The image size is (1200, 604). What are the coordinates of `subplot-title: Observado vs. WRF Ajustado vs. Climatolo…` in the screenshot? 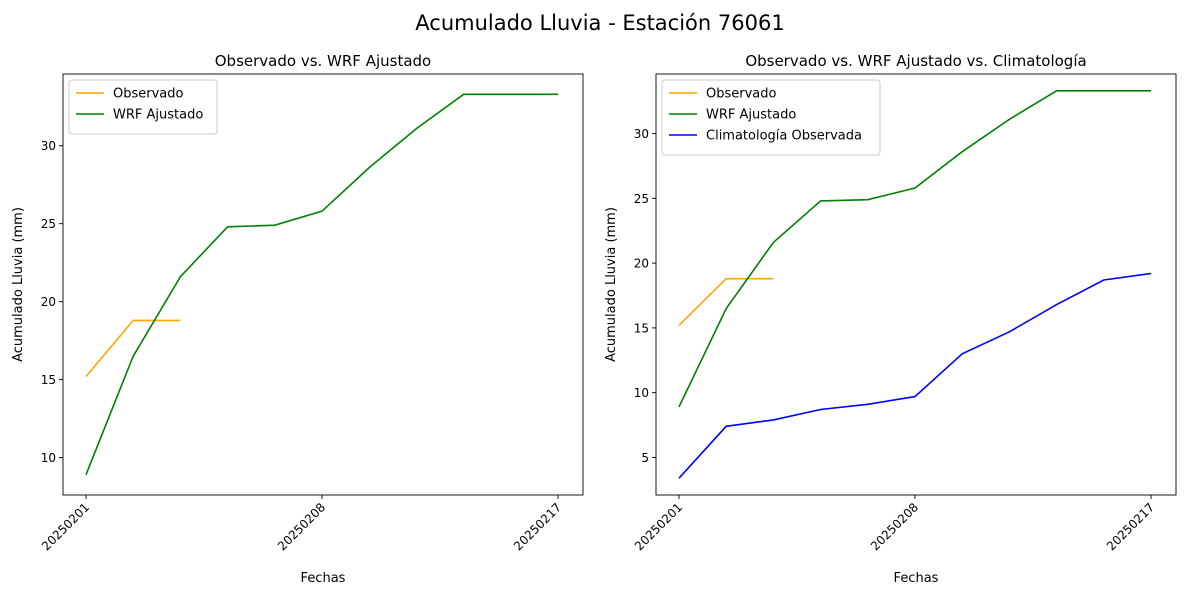 It's located at (915, 61).